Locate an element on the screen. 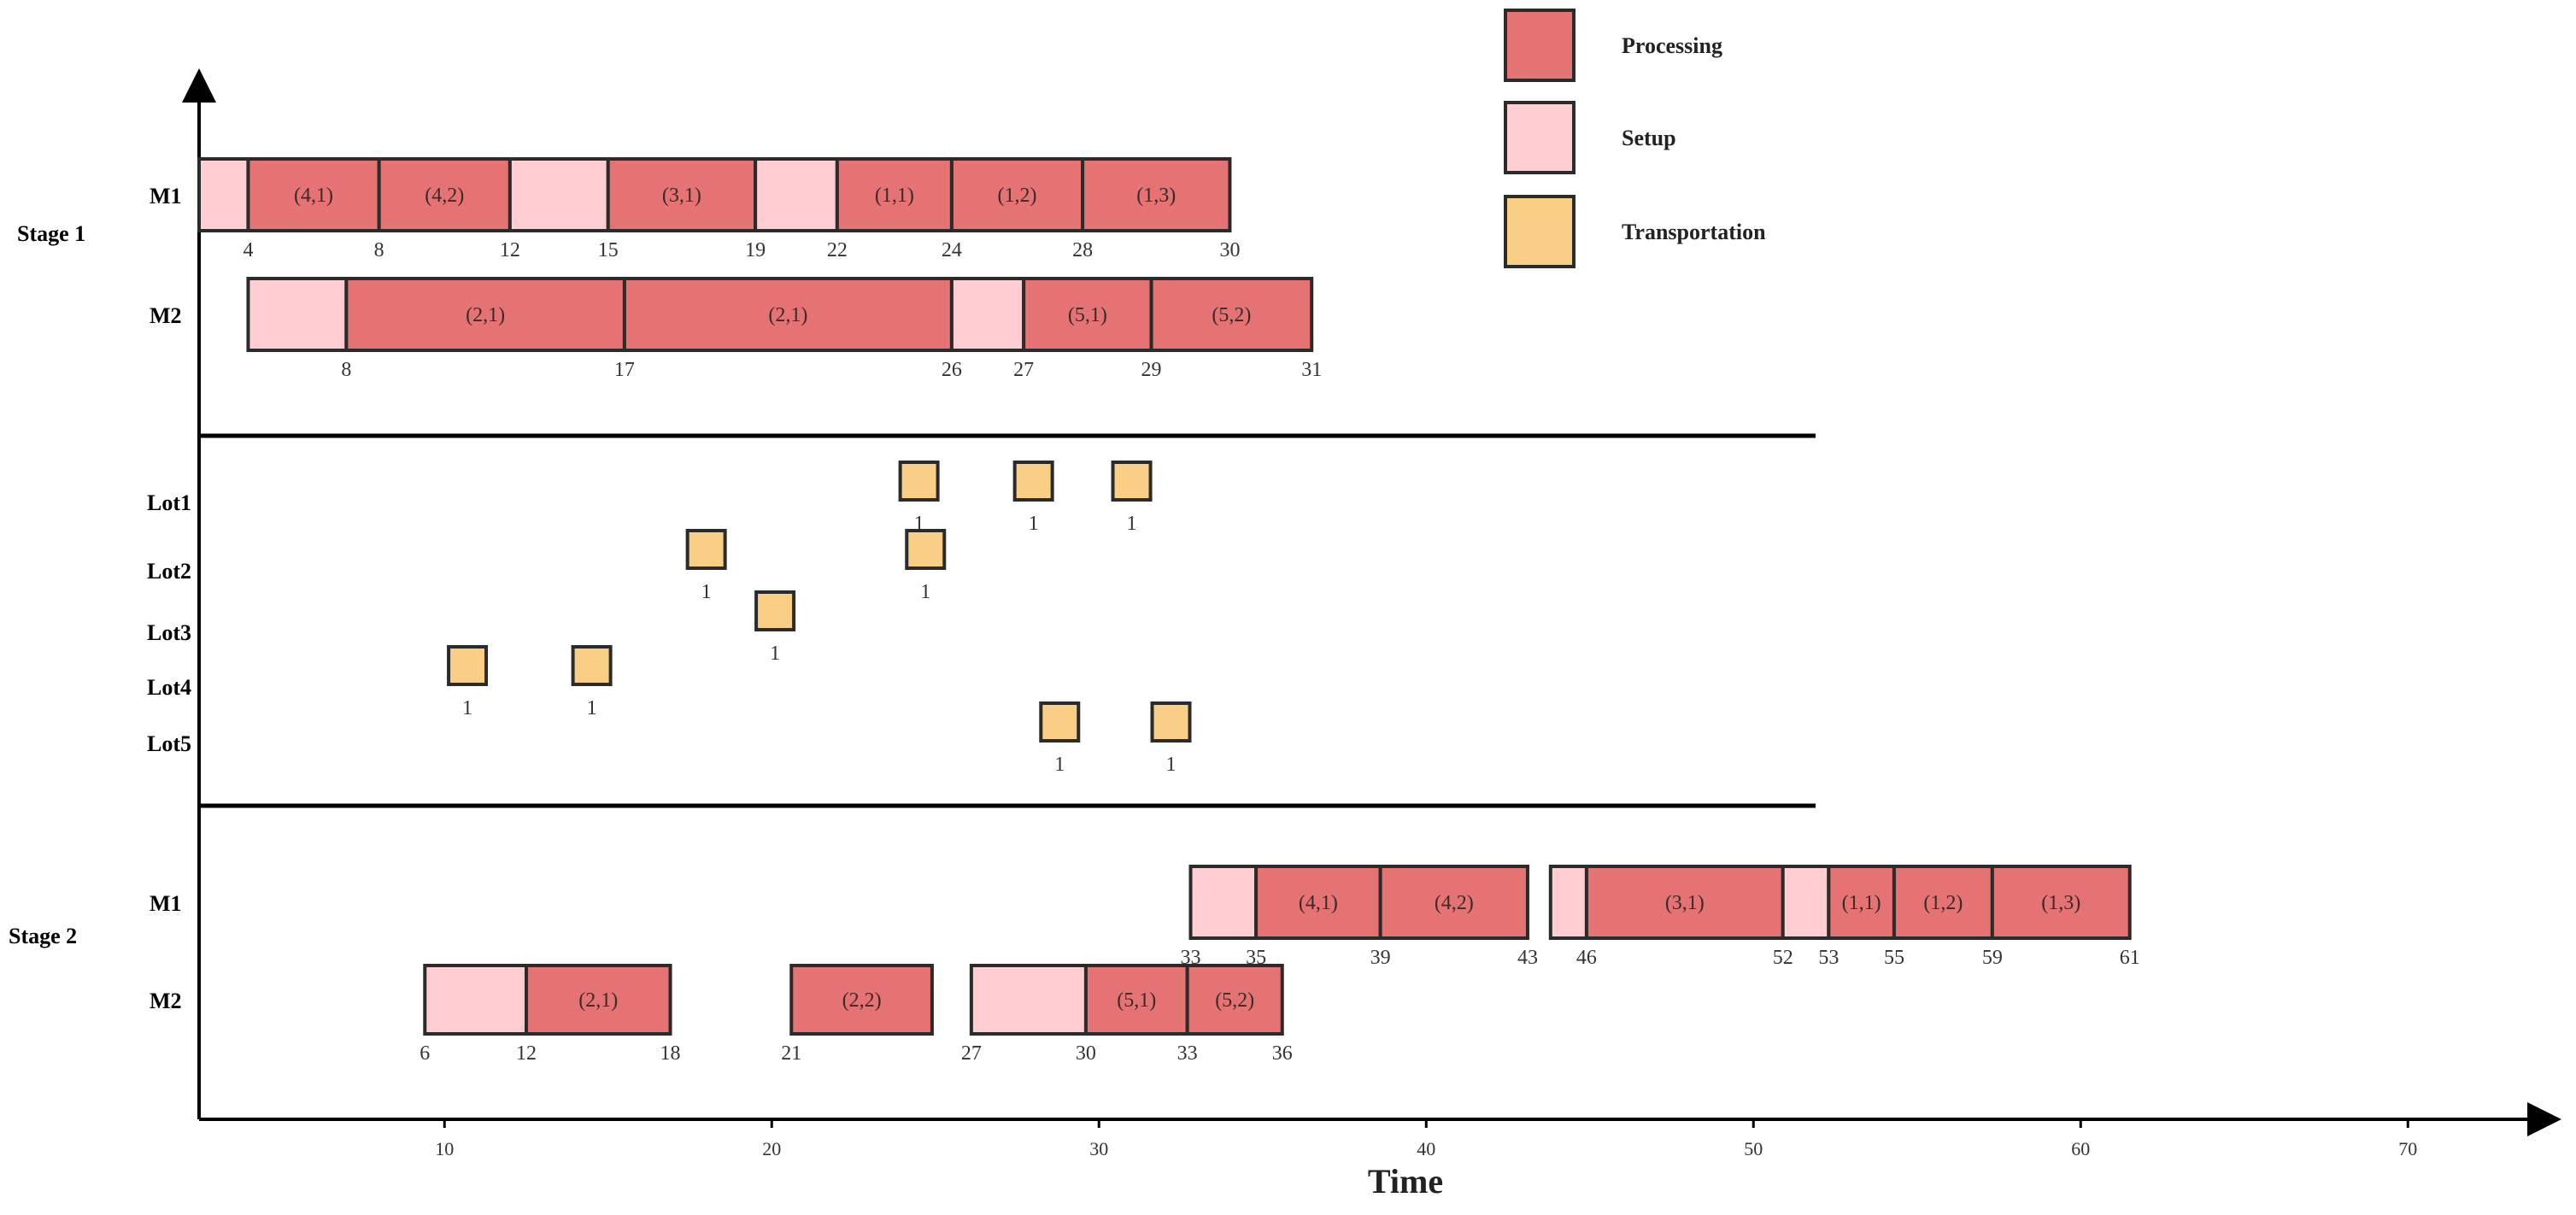 The image size is (2576, 1215). time-label: 39 is located at coordinates (1380, 958).